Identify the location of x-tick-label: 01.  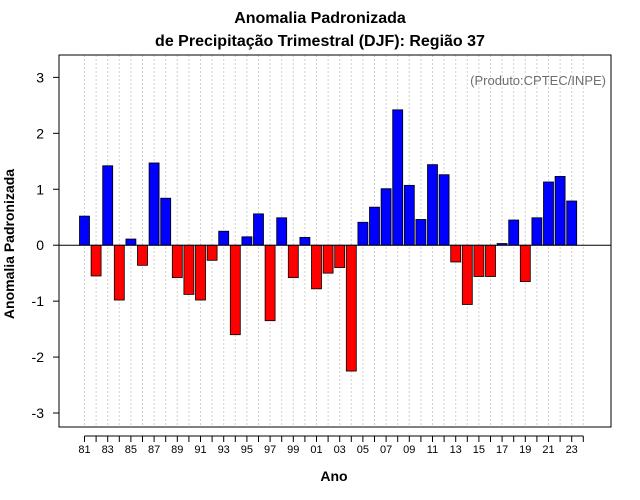
(316, 450).